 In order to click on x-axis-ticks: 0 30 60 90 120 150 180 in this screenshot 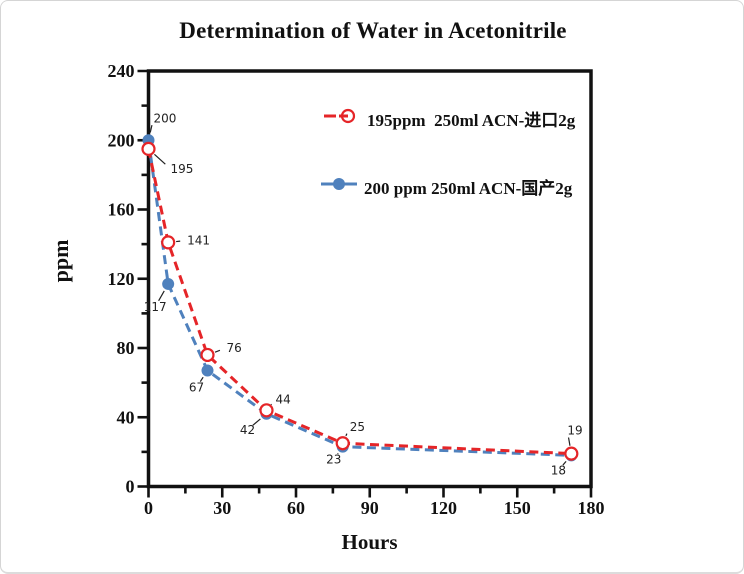, I will do `click(374, 502)`.